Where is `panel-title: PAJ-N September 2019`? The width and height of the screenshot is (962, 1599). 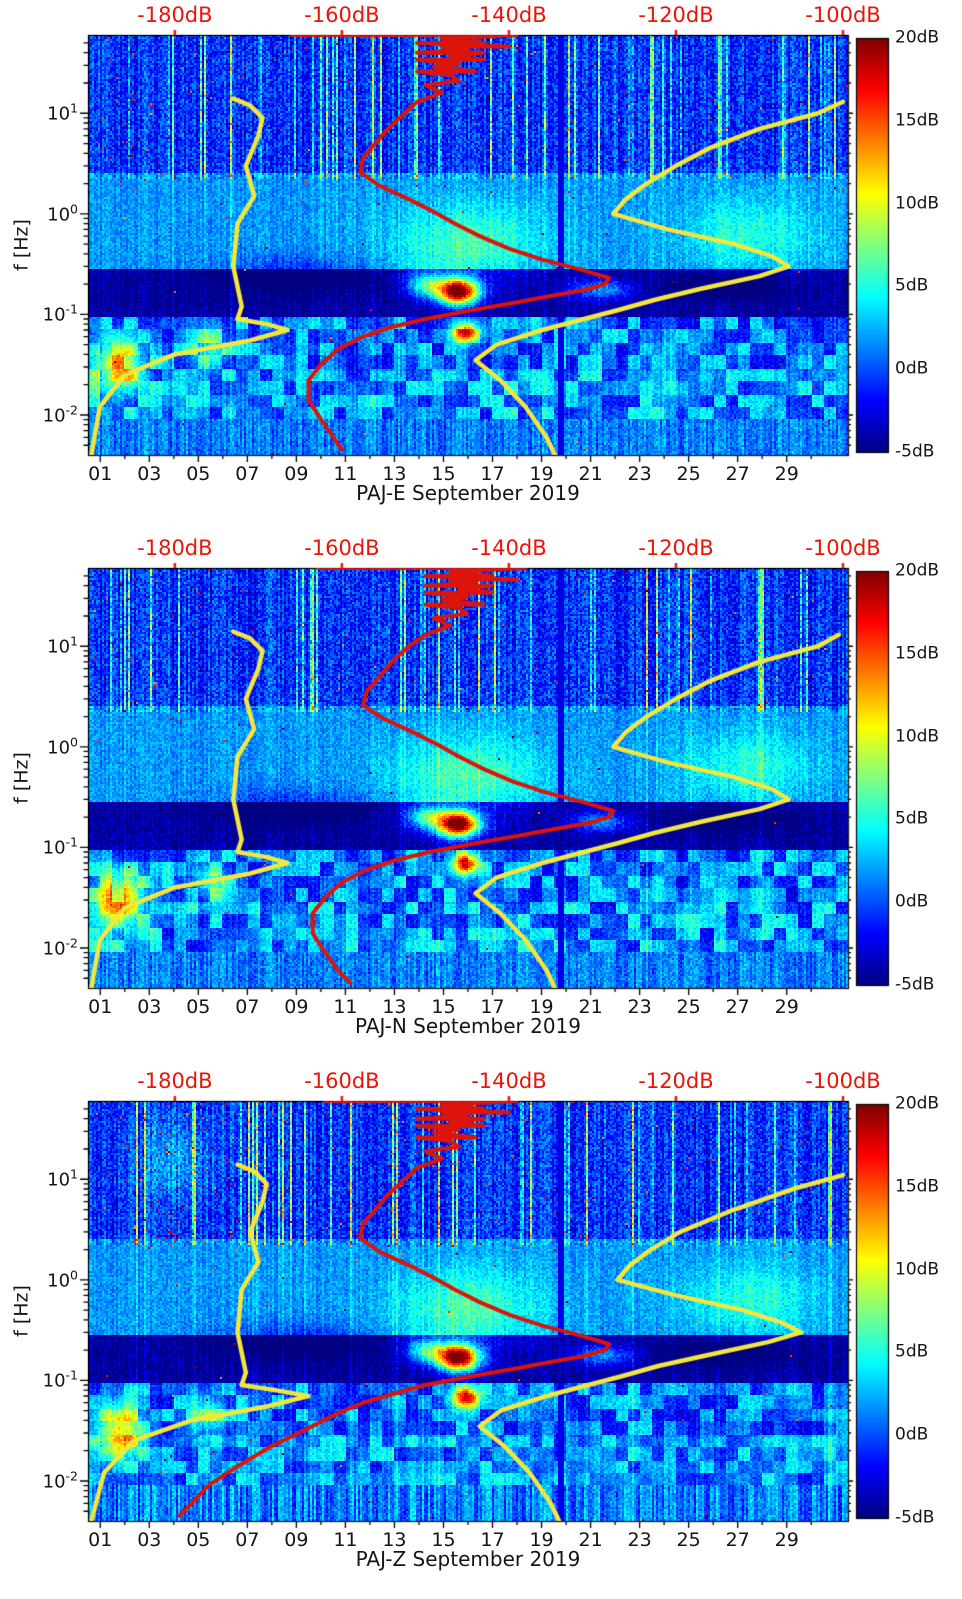 panel-title: PAJ-N September 2019 is located at coordinates (468, 1026).